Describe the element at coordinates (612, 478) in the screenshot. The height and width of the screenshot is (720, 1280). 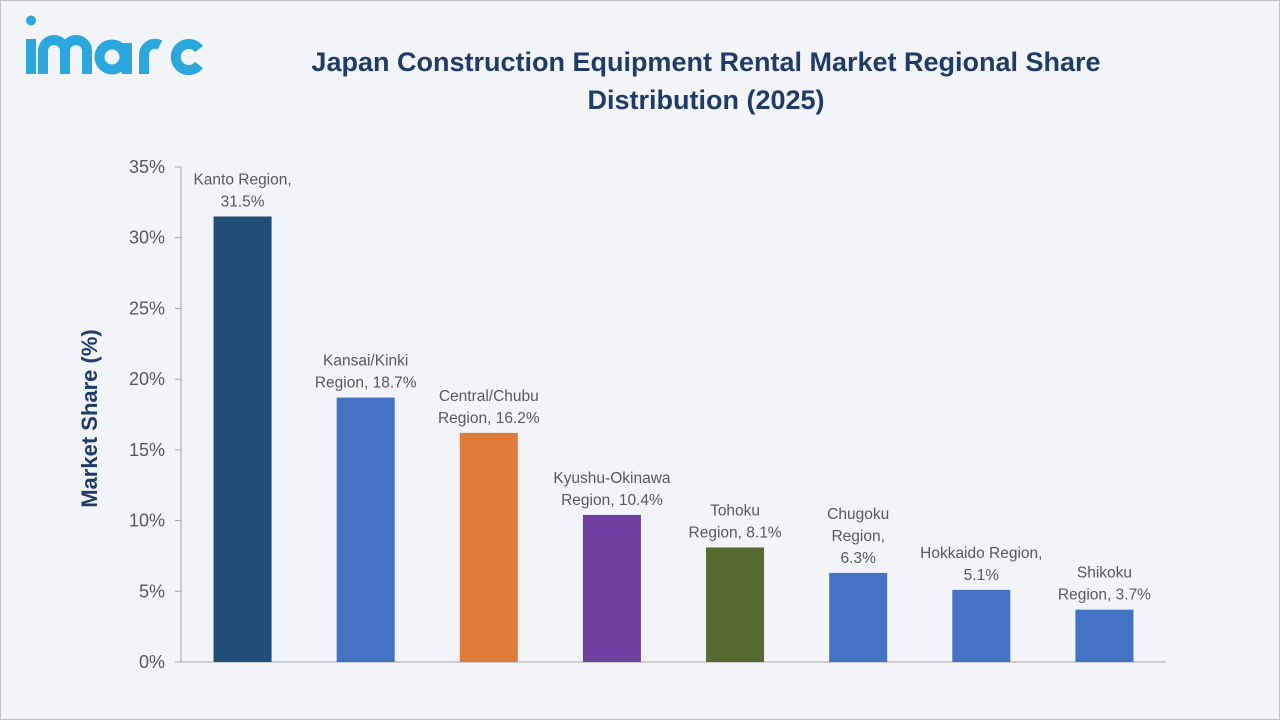
I see `data-label-line: Kyushu-Okinawa` at that location.